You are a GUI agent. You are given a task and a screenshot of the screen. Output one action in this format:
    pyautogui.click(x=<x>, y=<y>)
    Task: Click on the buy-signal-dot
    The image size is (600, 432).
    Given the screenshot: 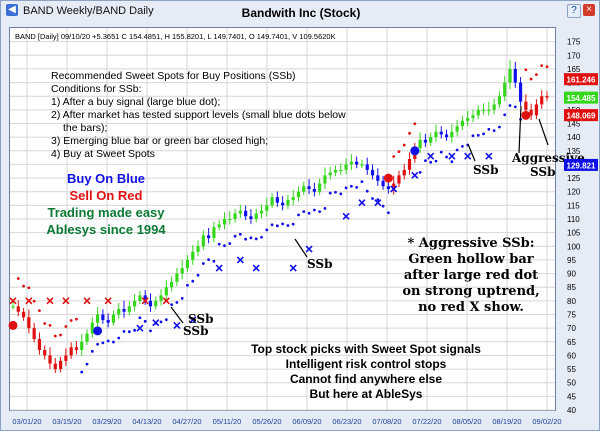 What is the action you would take?
    pyautogui.click(x=415, y=151)
    